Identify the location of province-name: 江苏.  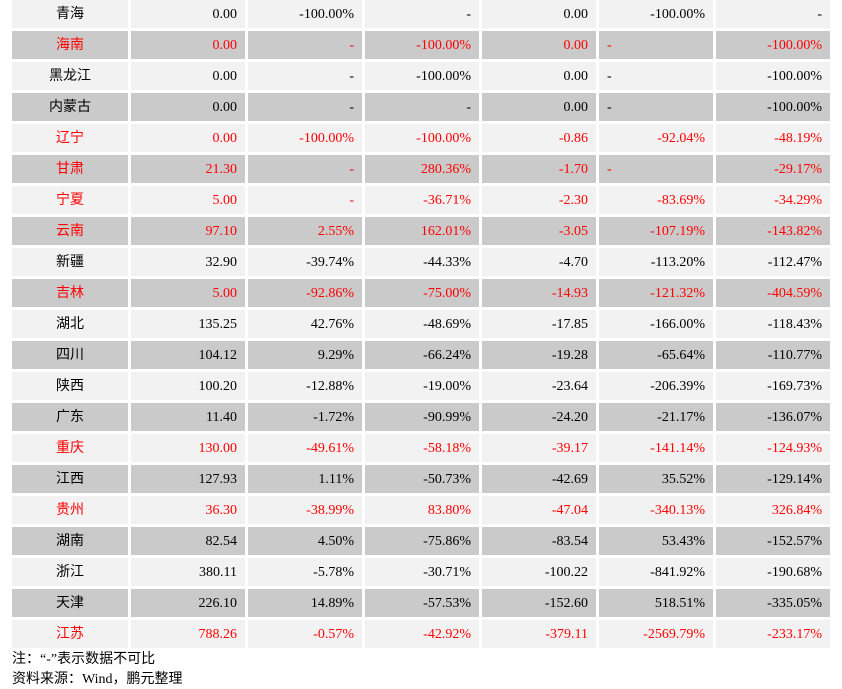
(70, 634).